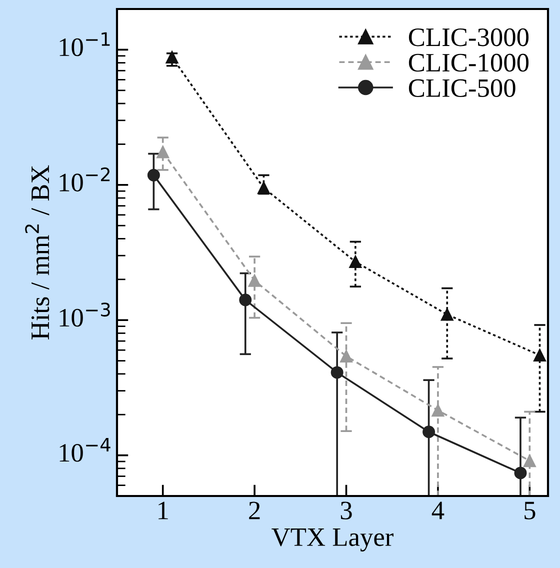  Describe the element at coordinates (85, 44) in the screenshot. I see `y-tick-label: 10$^{−1}$` at that location.